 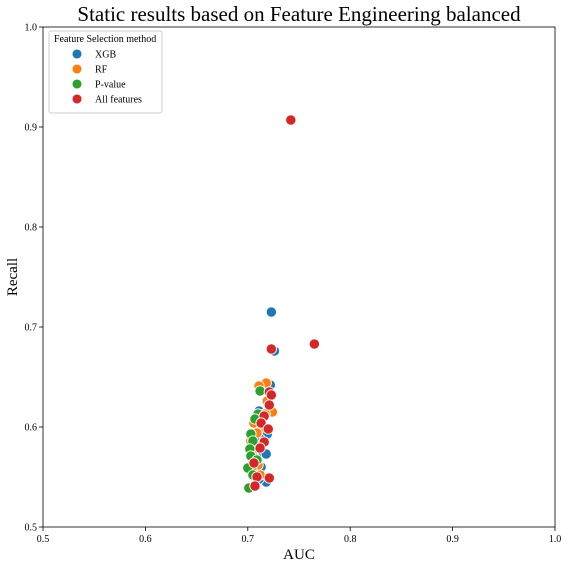 What do you see at coordinates (31, 528) in the screenshot?
I see `y-tick-label: 0.5` at bounding box center [31, 528].